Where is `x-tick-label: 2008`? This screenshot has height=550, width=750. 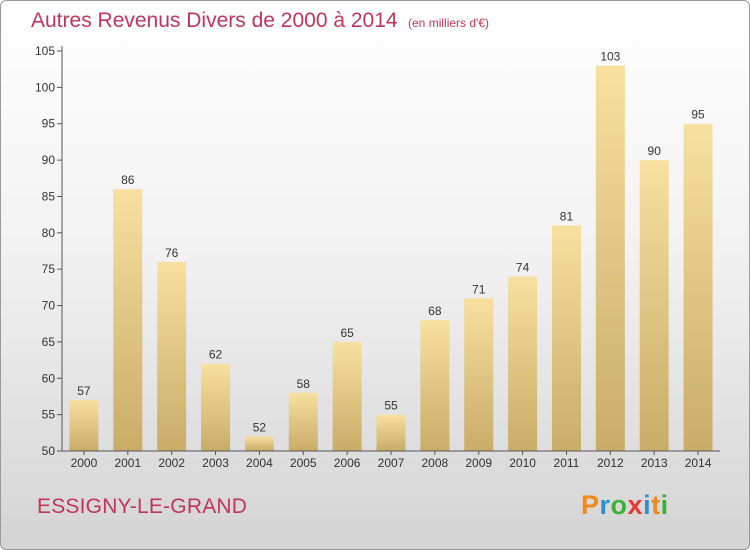 x-tick-label: 2008 is located at coordinates (435, 463).